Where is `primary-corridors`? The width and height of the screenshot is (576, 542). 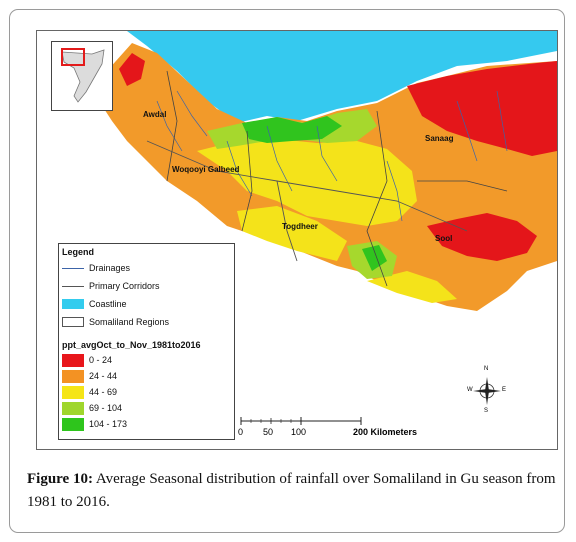
primary-corridors is located at coordinates (307, 201).